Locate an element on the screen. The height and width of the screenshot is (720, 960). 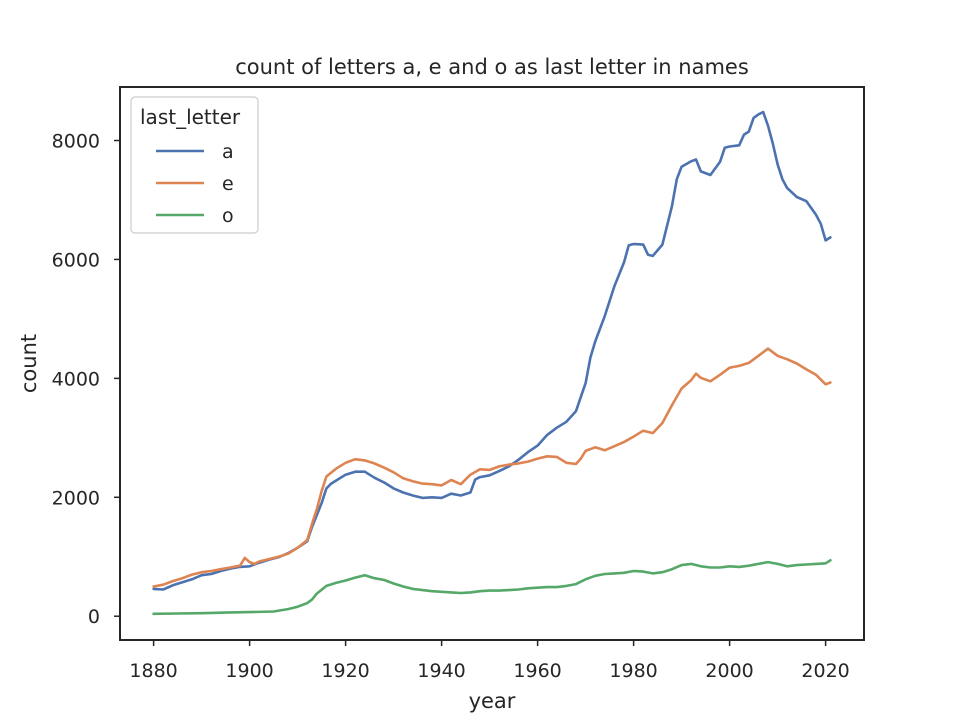
x-tick-label: 2020 is located at coordinates (825, 671).